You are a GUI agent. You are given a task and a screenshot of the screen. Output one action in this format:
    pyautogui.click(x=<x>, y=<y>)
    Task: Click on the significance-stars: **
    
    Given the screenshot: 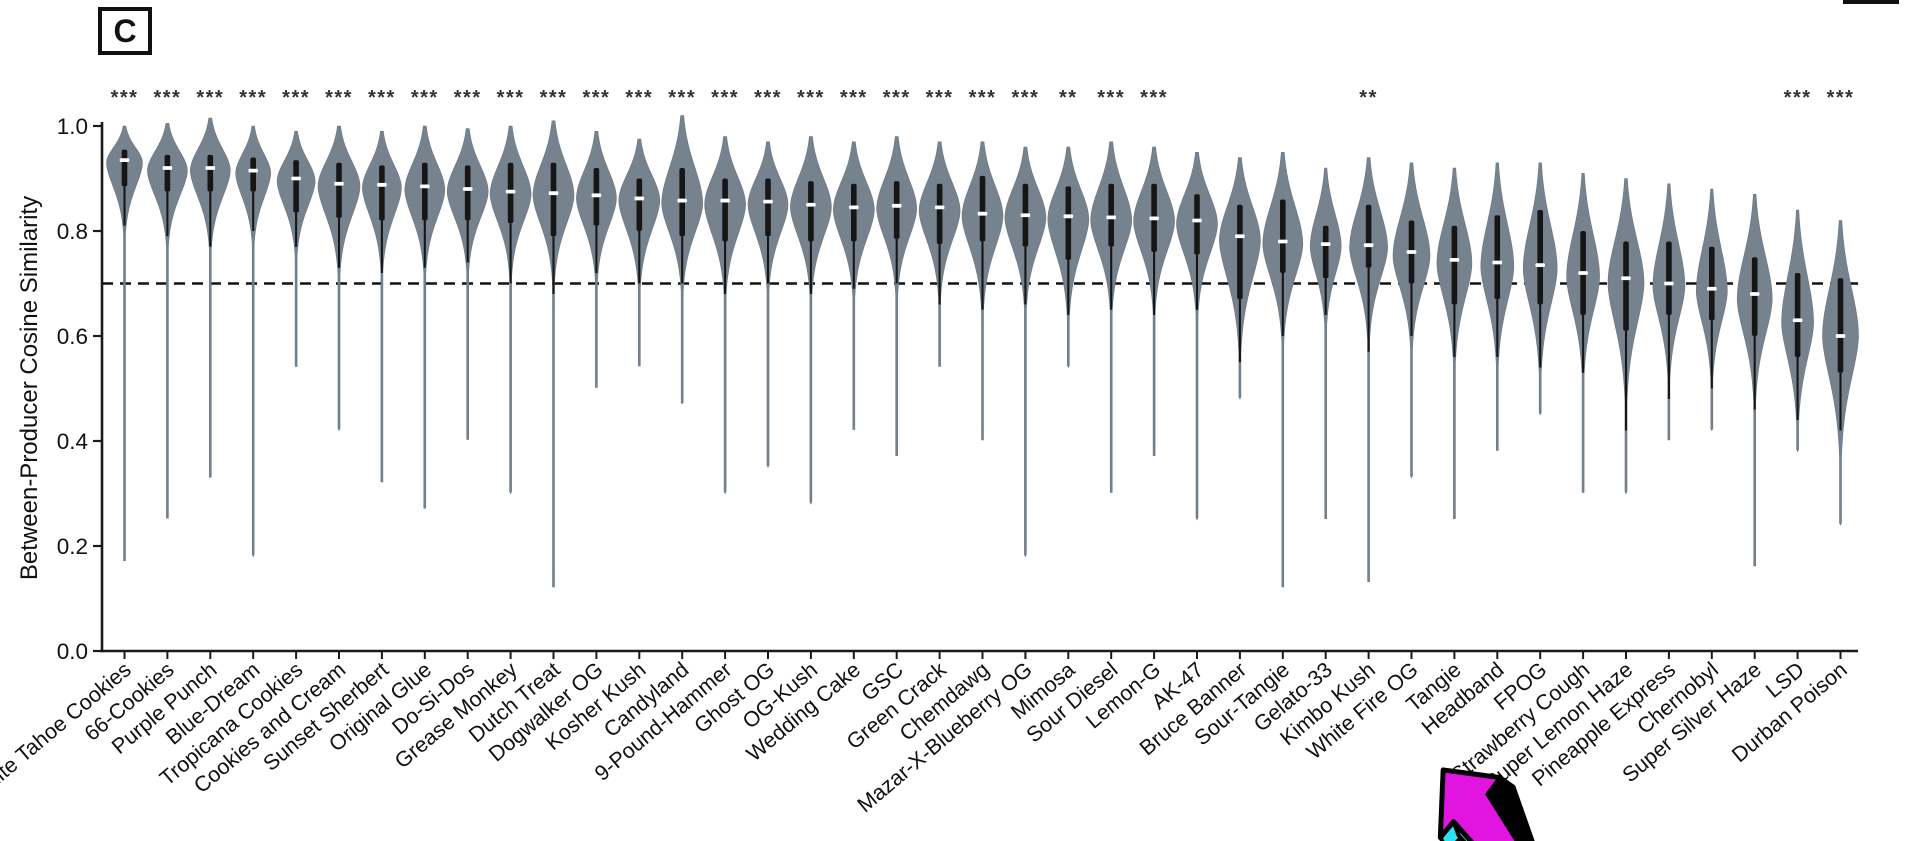 What is the action you would take?
    pyautogui.click(x=1368, y=98)
    